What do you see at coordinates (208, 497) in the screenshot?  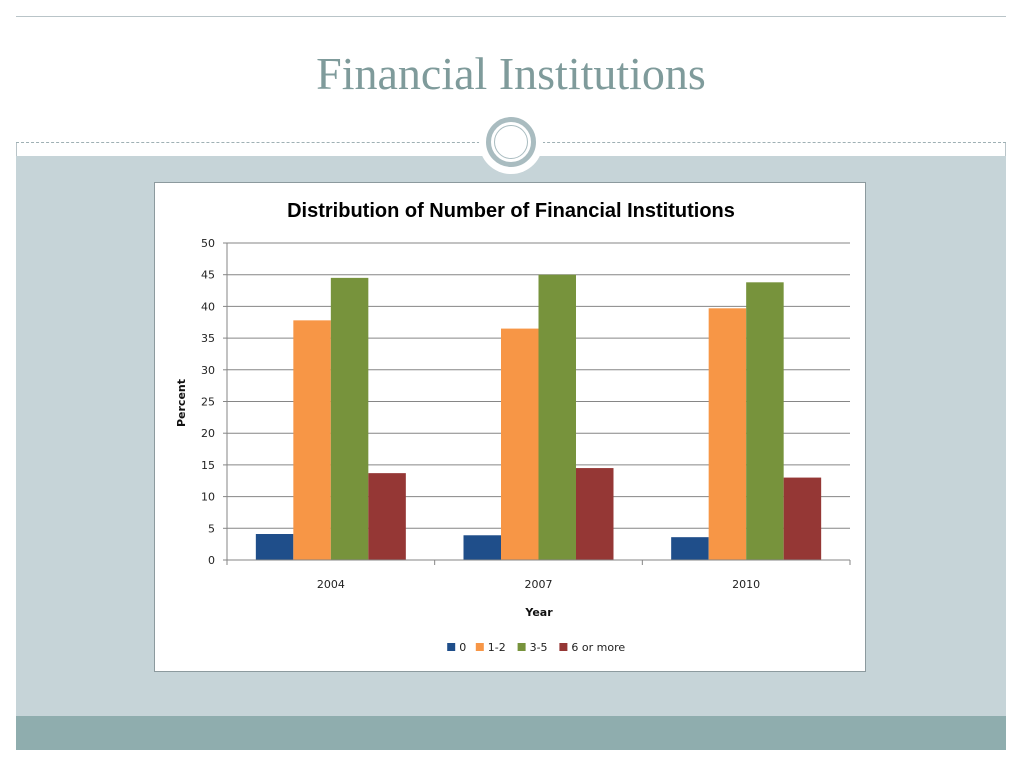 I see `y-tick-label: 10` at bounding box center [208, 497].